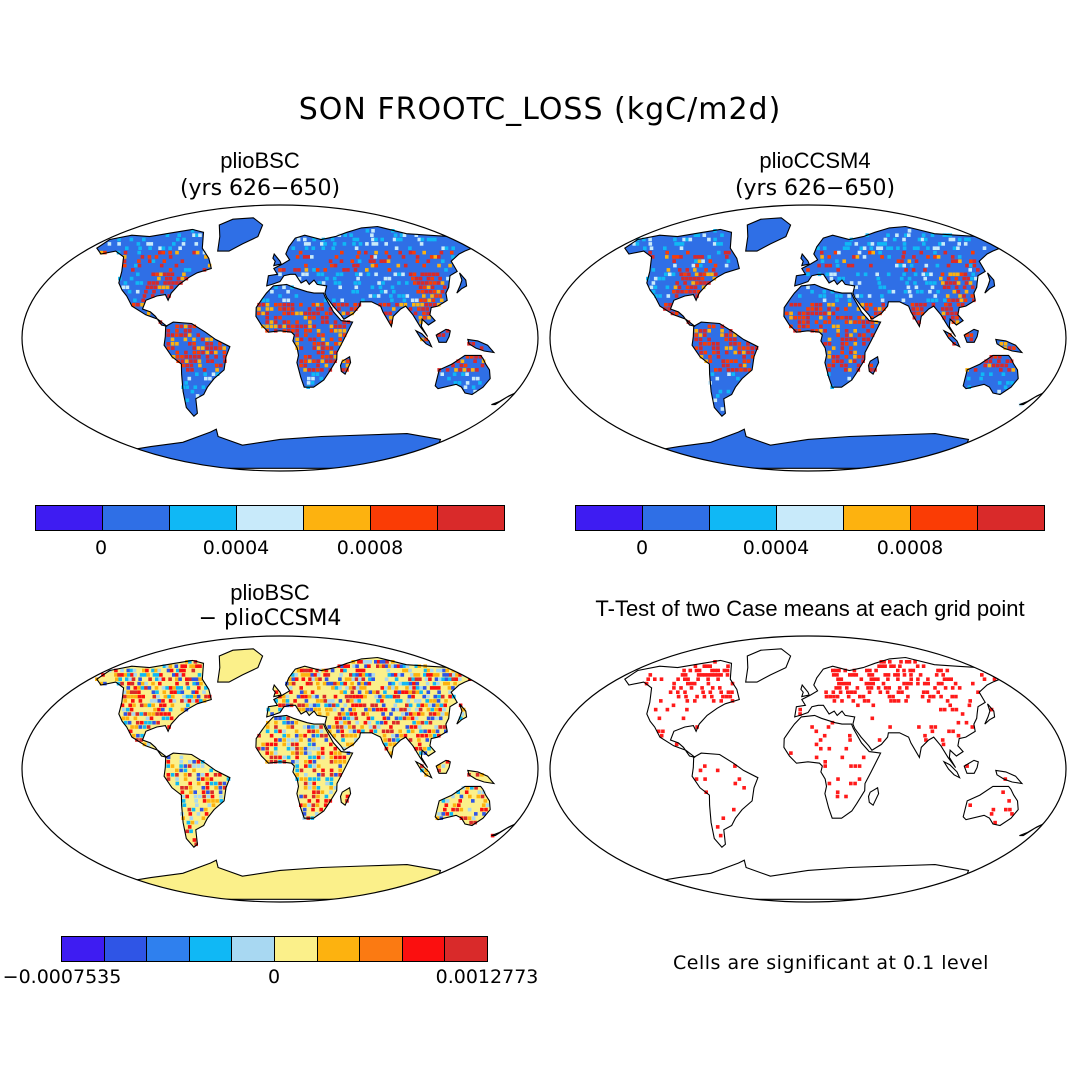 The height and width of the screenshot is (1080, 1080). I want to click on colorbar-swatch, so click(1011, 518).